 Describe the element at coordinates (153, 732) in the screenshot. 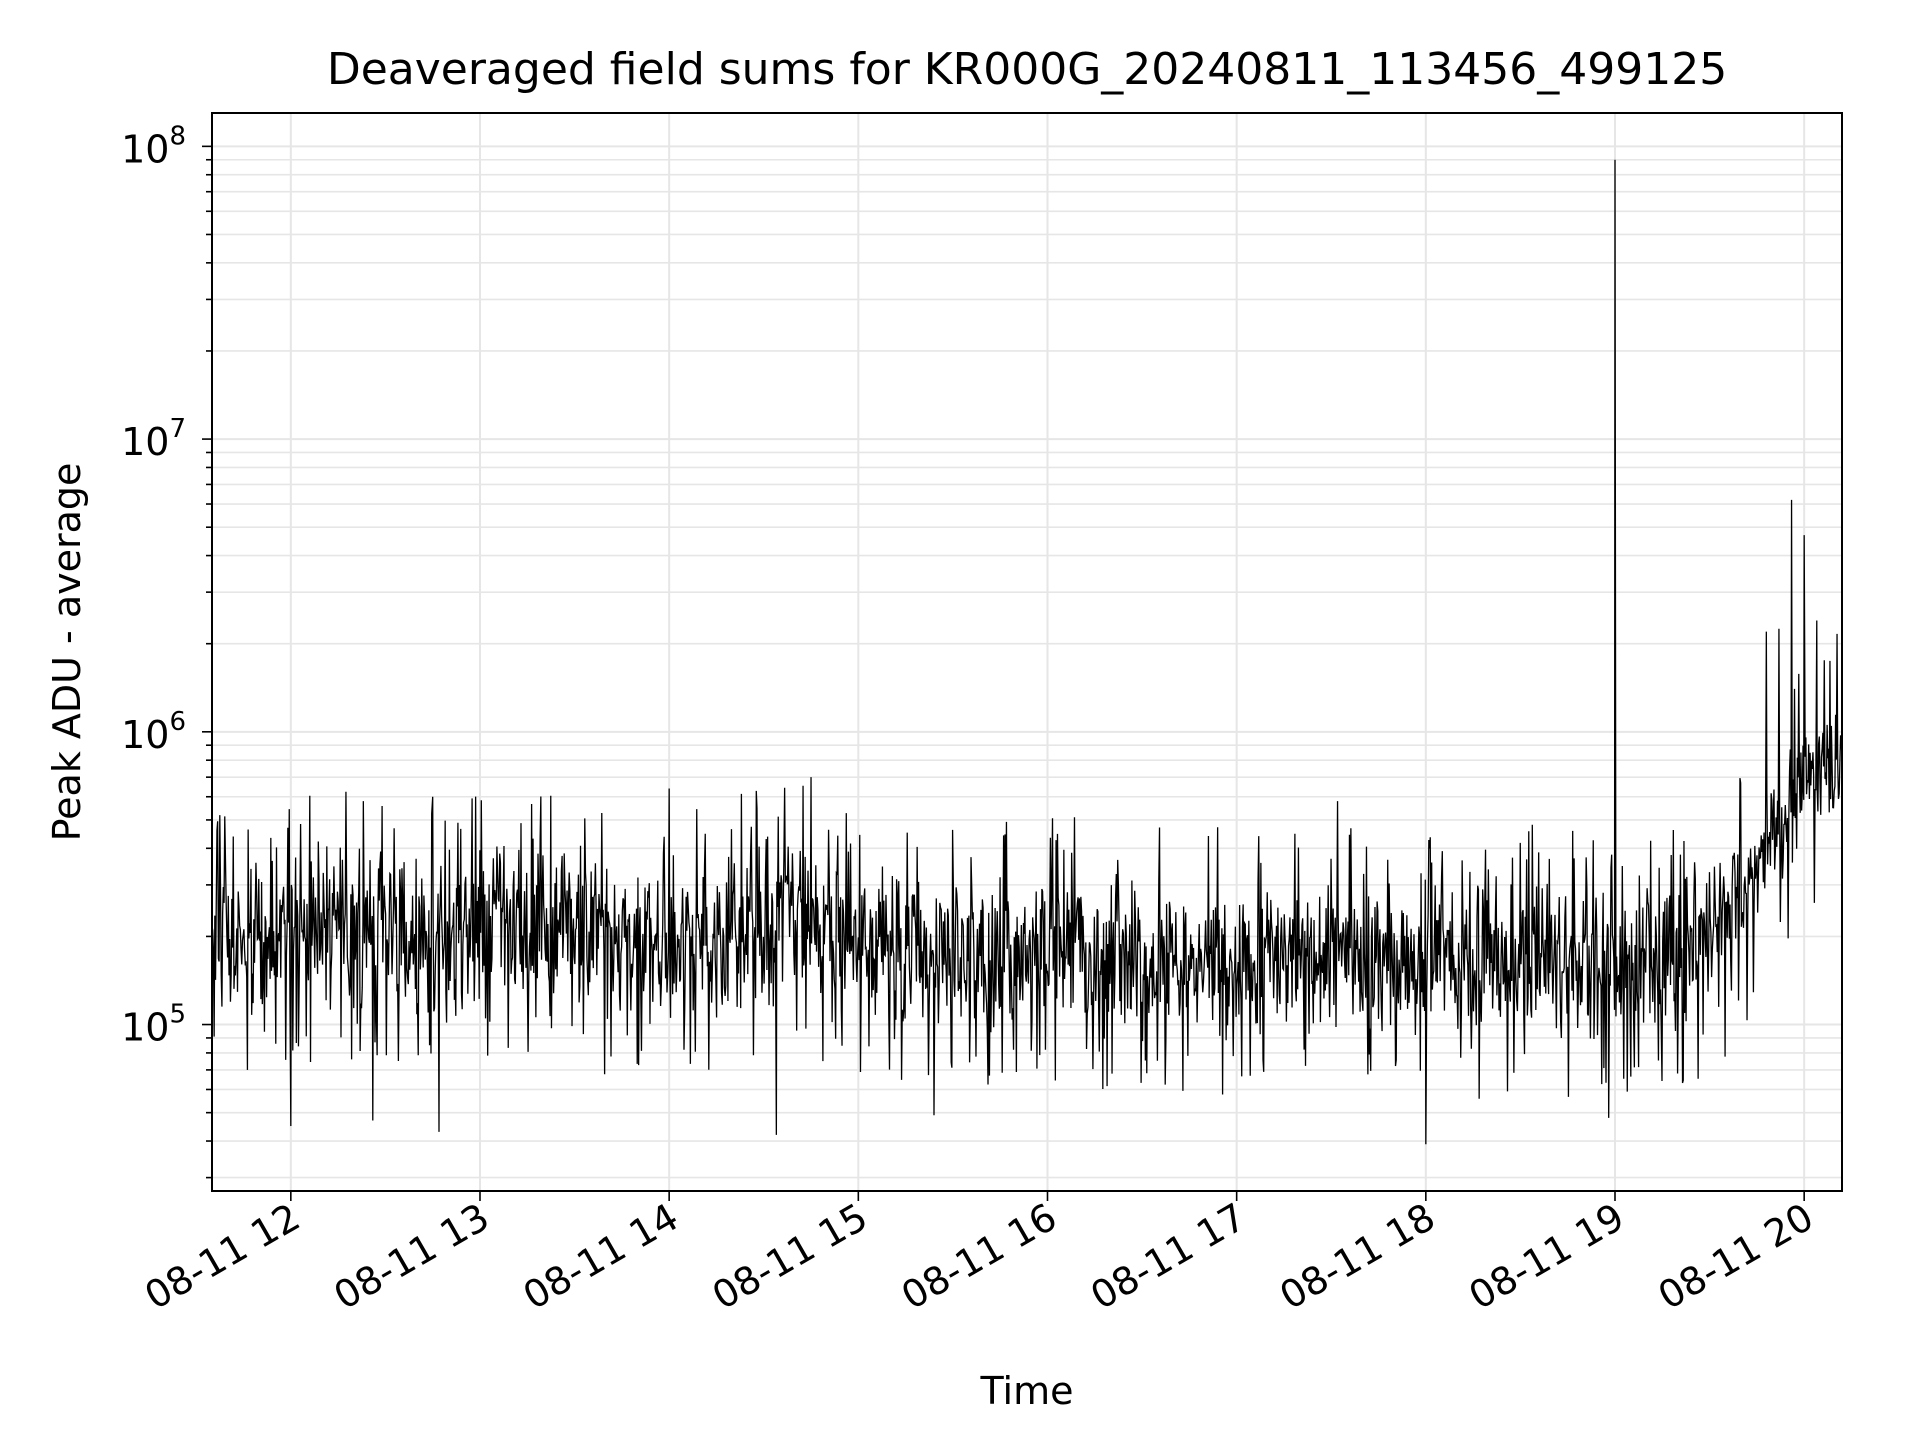

I see `y-tick-label: 10⁶` at that location.